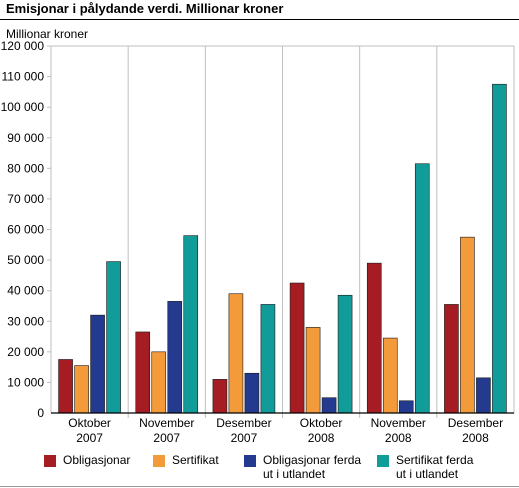  I want to click on y-tick-label: 40 000, so click(25, 291).